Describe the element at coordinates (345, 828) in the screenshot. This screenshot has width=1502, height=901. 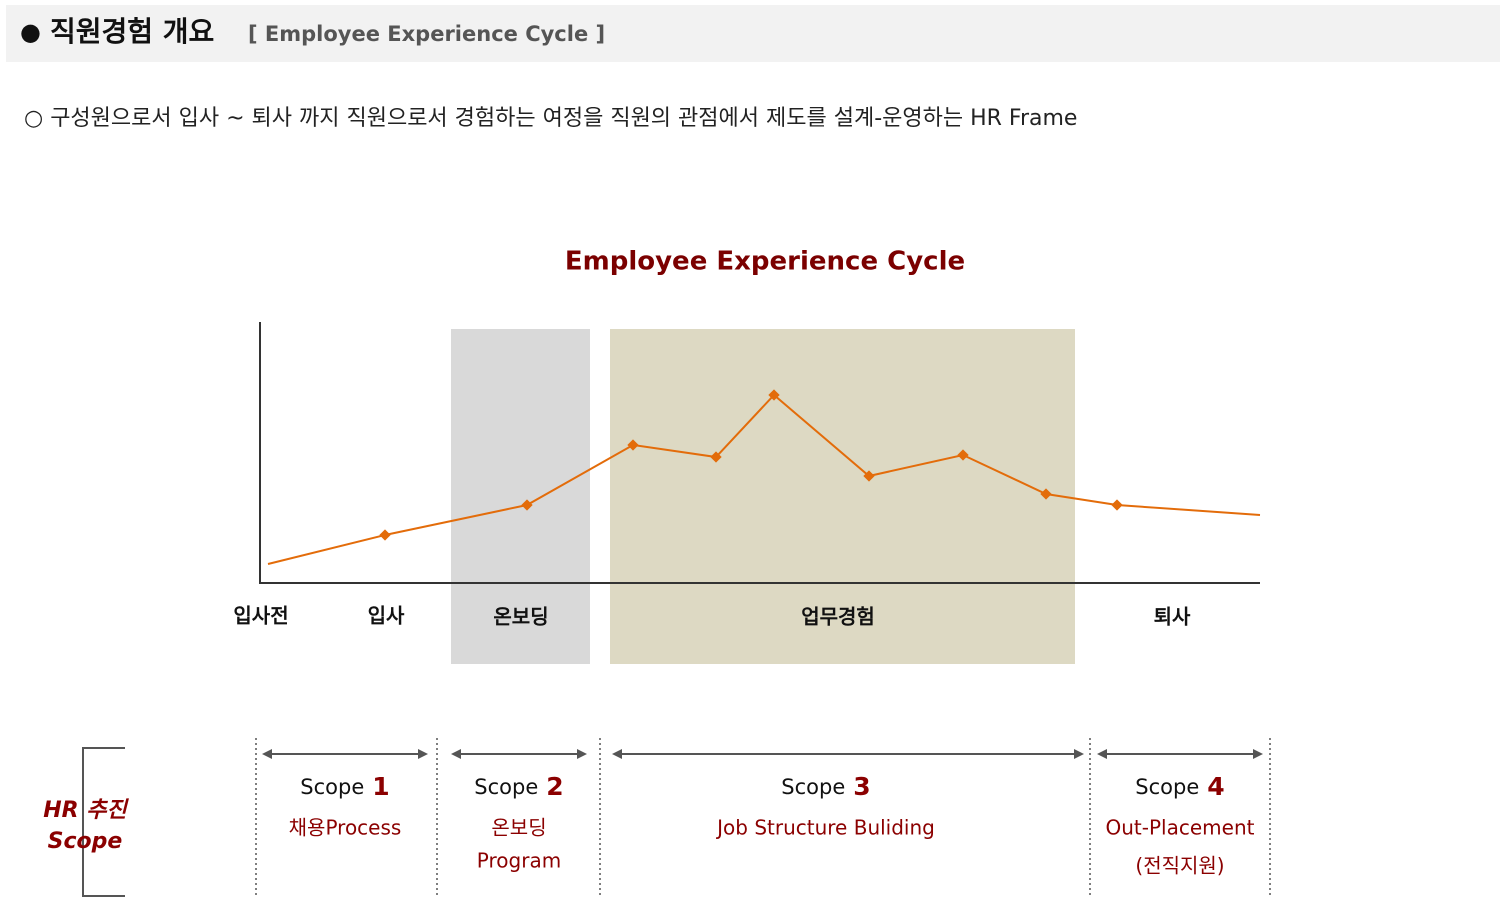
I see `scope-description: 채용Process` at that location.